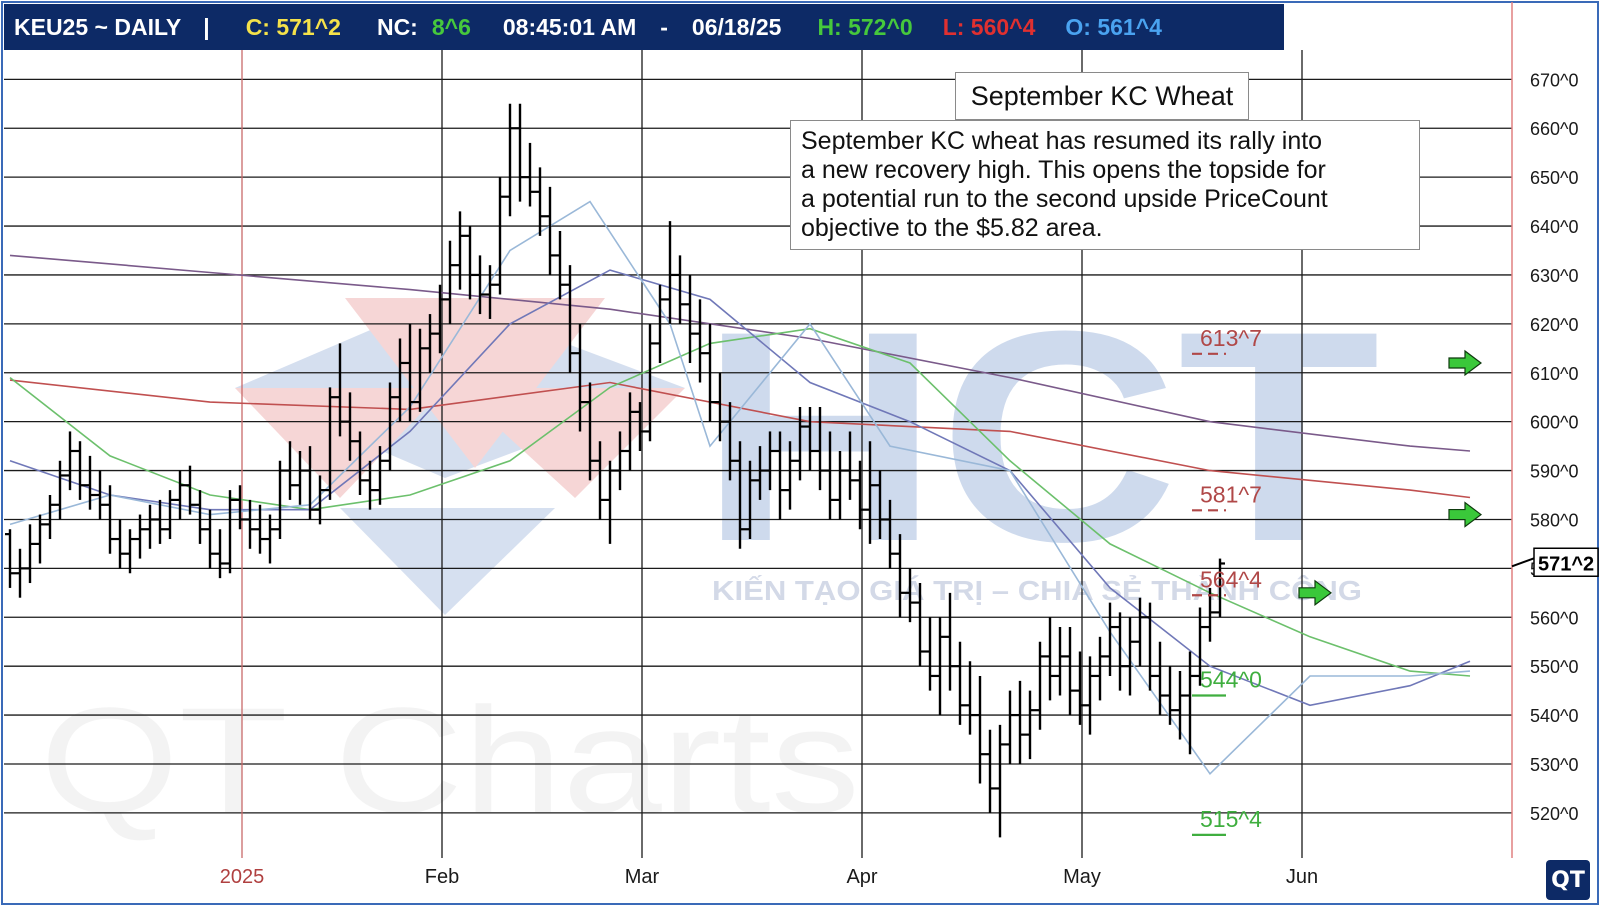  What do you see at coordinates (1554, 178) in the screenshot?
I see `y-tick-label: 650^0` at bounding box center [1554, 178].